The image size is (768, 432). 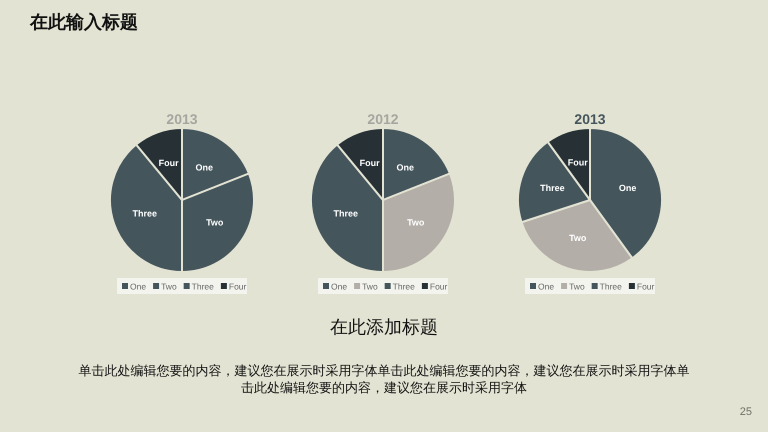 I want to click on text: 在此添加标题, so click(x=384, y=327).